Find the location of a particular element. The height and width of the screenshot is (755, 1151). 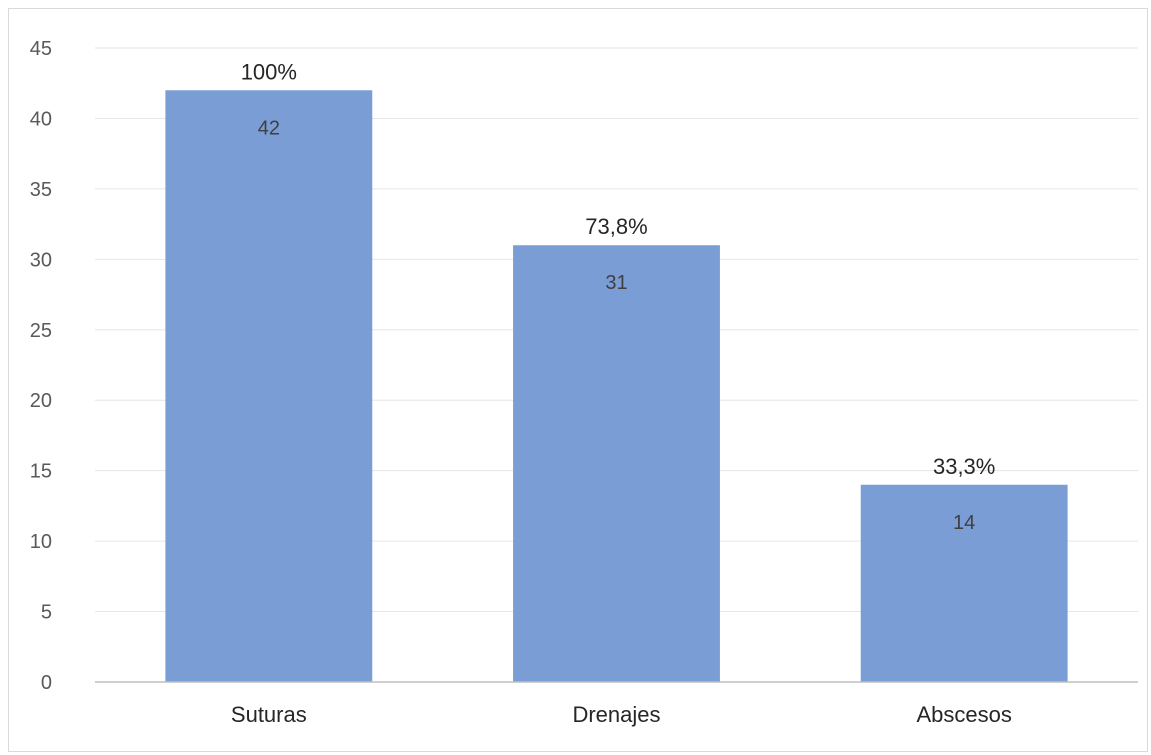

x-tick-label: Abscesos is located at coordinates (963, 714).